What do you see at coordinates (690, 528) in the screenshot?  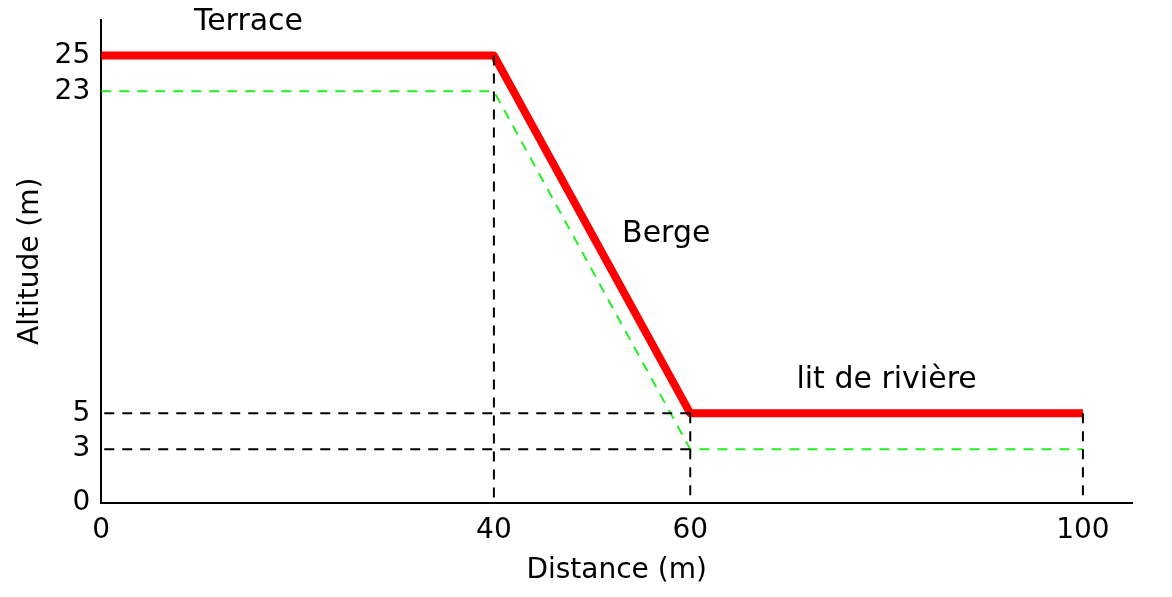 I see `x-tick-label: 60` at bounding box center [690, 528].